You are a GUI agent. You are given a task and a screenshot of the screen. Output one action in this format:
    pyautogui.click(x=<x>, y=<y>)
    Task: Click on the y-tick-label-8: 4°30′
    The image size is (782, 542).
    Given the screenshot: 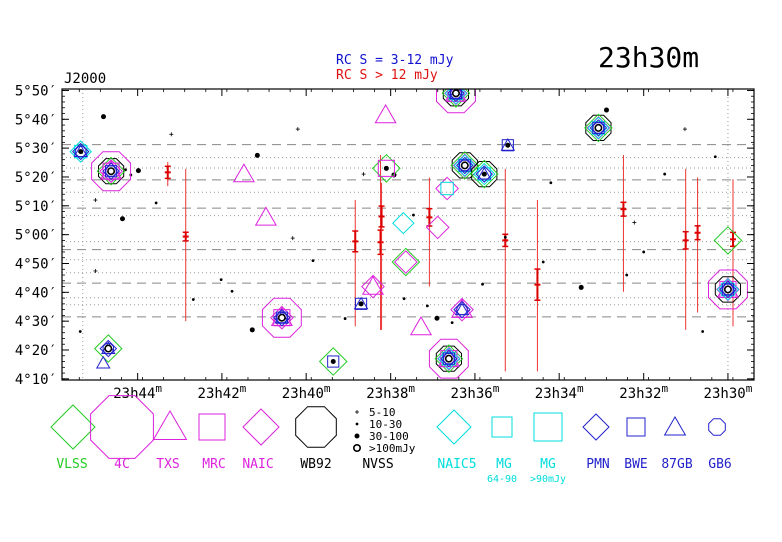 What is the action you would take?
    pyautogui.click(x=36, y=322)
    